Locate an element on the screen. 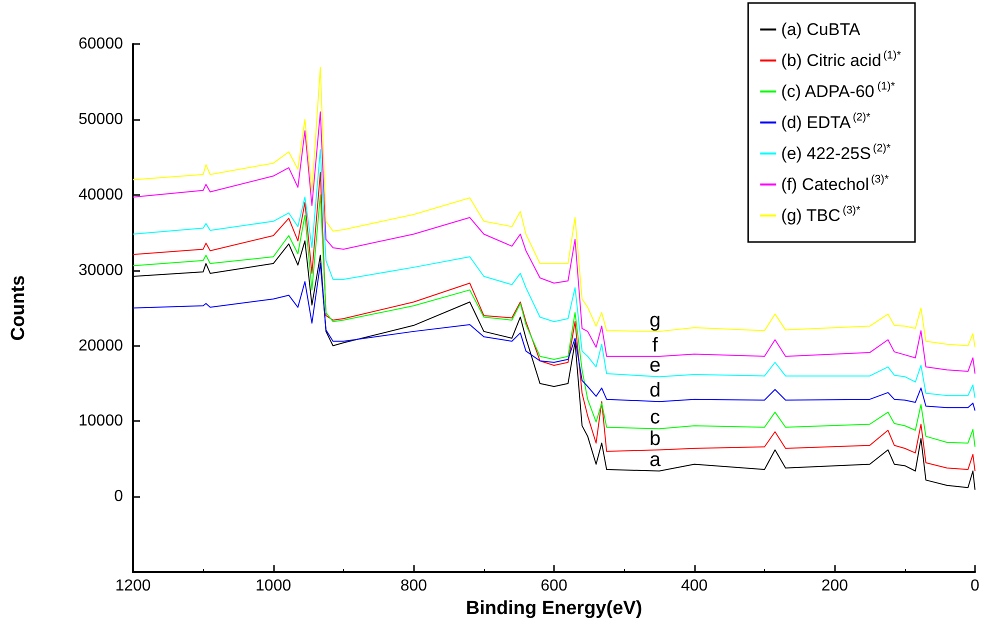  x-tick-label: 1000 is located at coordinates (274, 586).